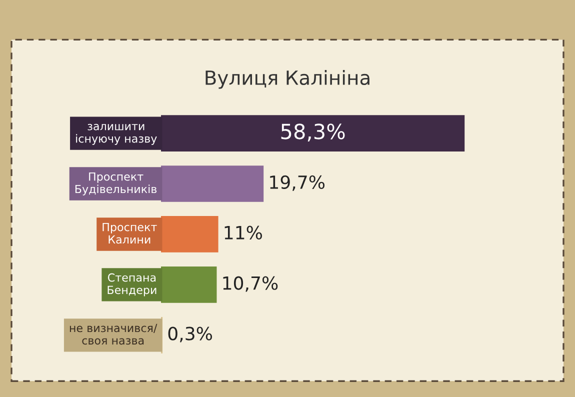  I want to click on y-tick-label: залишити існуючу назву, so click(116, 134).